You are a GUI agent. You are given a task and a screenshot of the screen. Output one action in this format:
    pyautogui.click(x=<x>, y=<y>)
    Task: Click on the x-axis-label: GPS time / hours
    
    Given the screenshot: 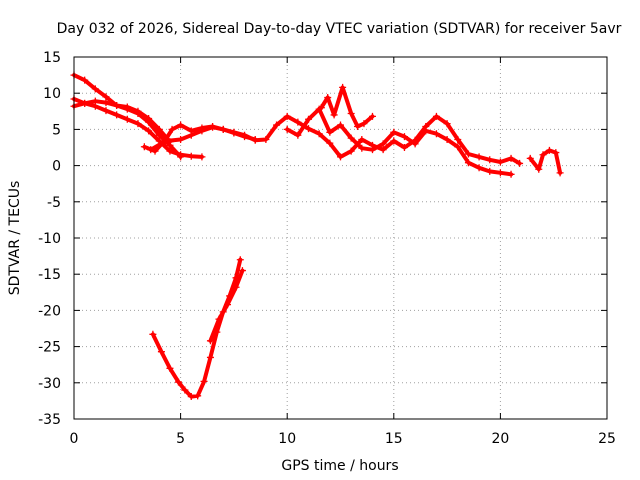 What is the action you would take?
    pyautogui.click(x=339, y=466)
    